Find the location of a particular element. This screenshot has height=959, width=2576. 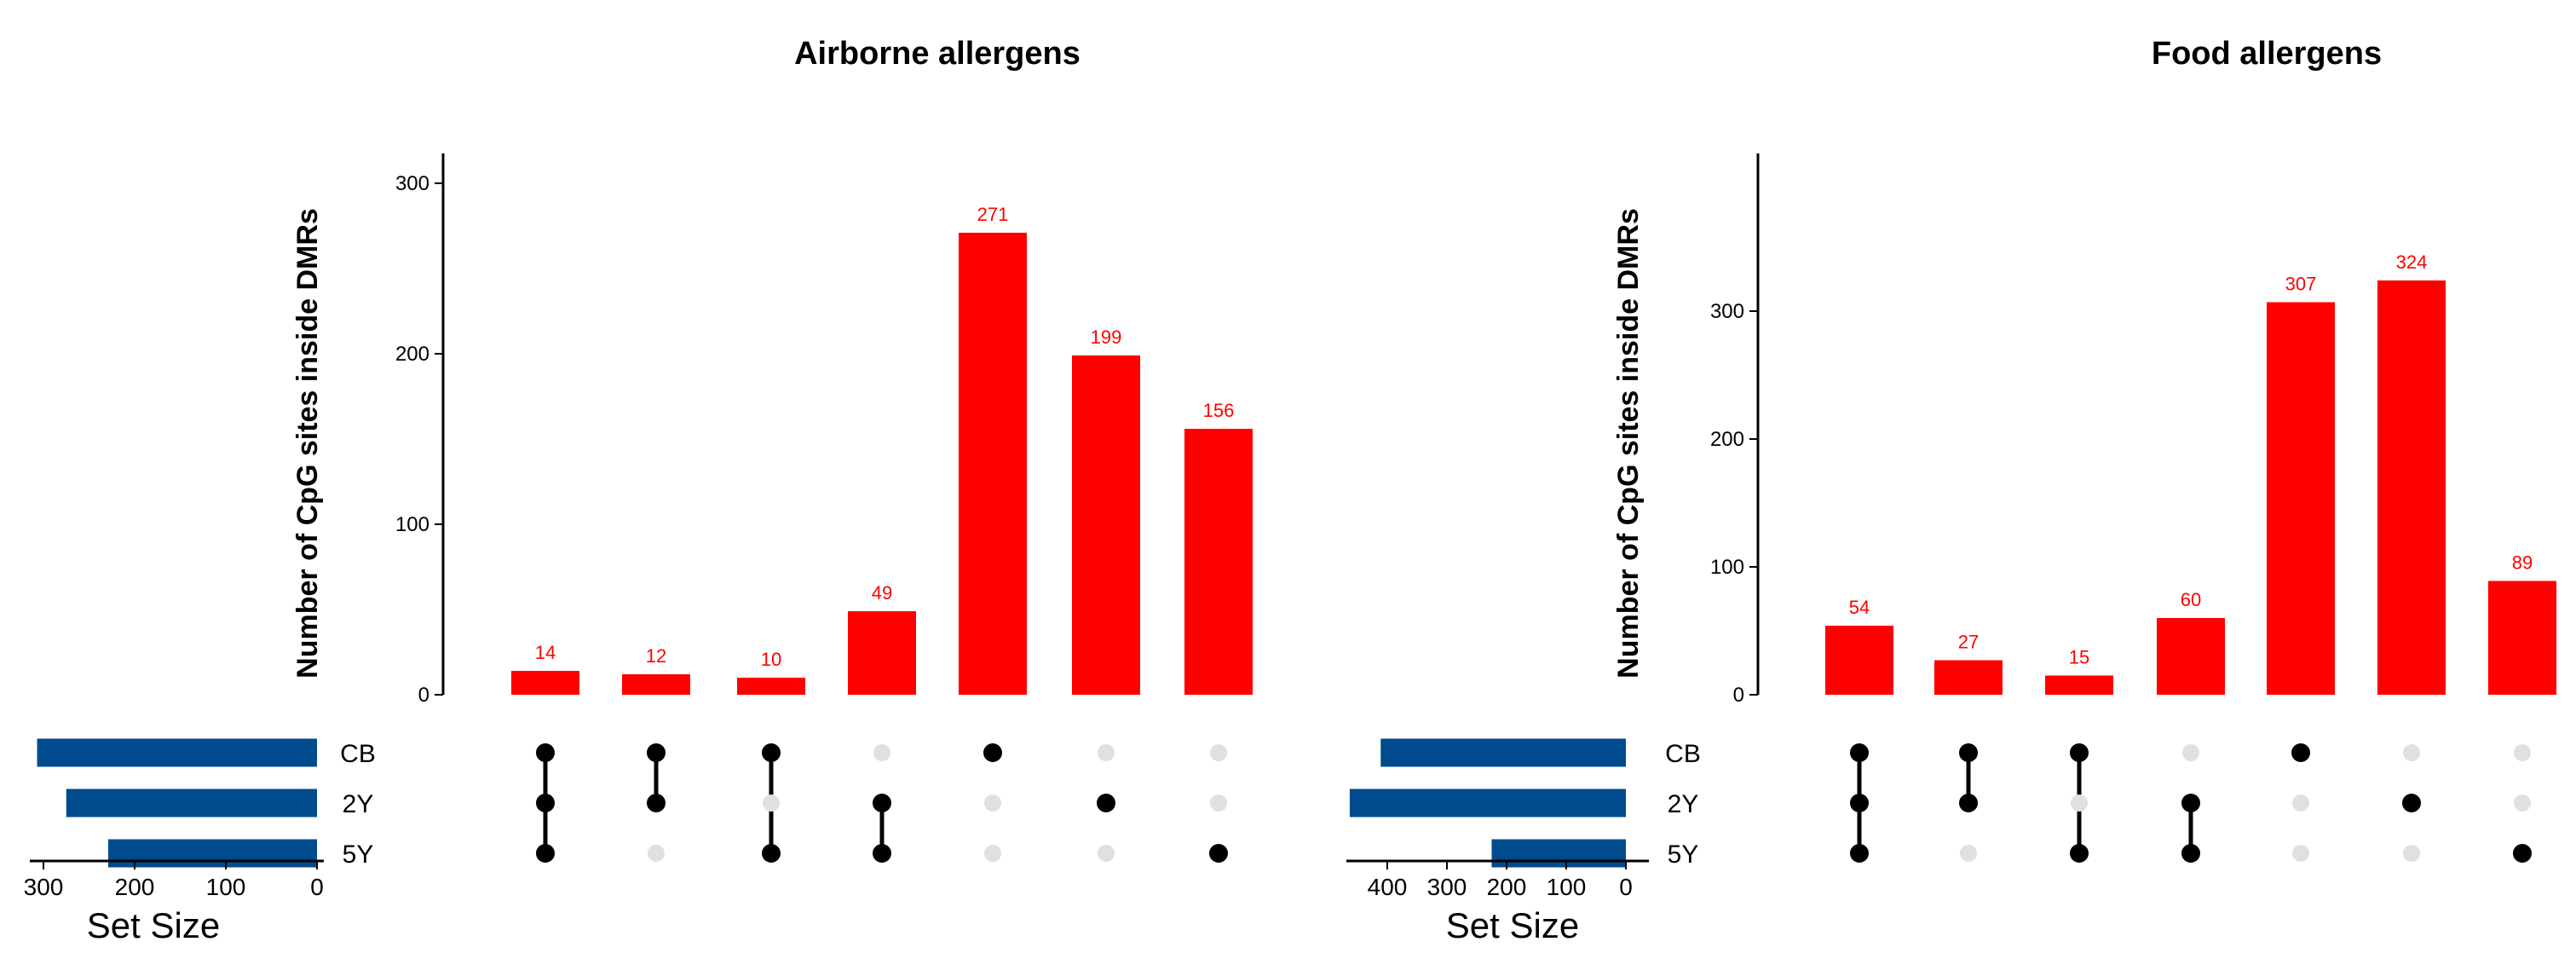

intersection-bar-labels: 14 12 10 49 271 199 156 is located at coordinates (885, 437).